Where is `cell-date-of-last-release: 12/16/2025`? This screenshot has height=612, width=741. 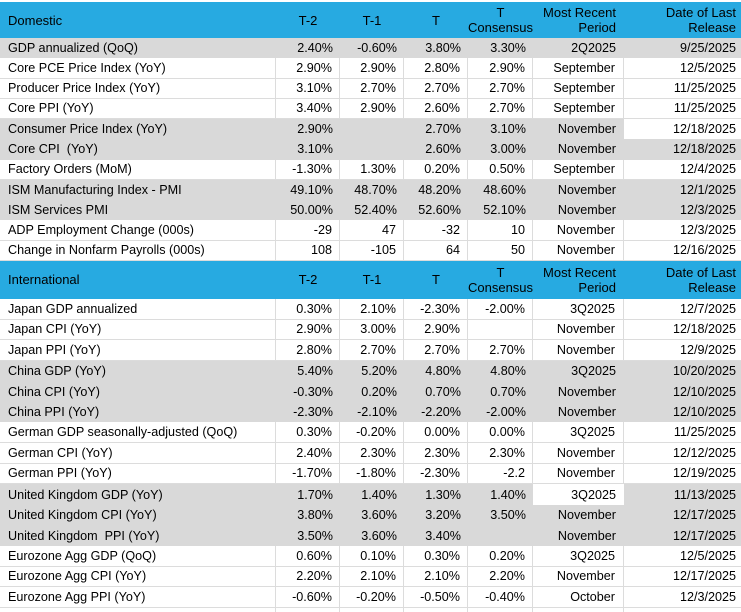
cell-date-of-last-release: 12/16/2025 is located at coordinates (682, 251).